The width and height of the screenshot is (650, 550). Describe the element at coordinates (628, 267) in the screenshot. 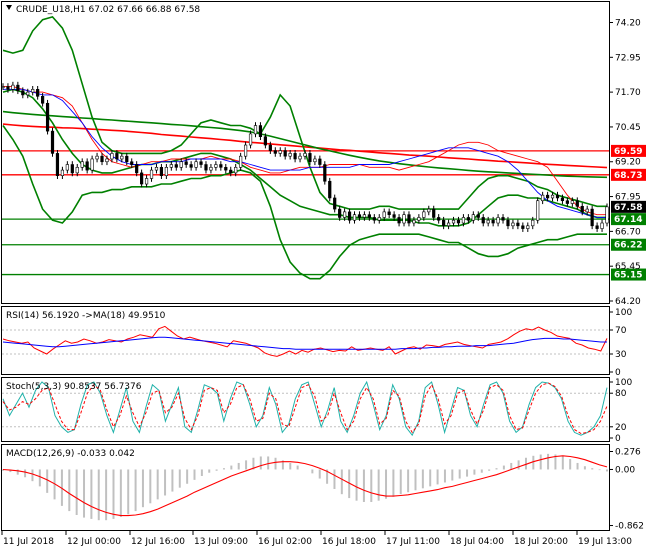

I see `y-tick-label: 65.45` at that location.